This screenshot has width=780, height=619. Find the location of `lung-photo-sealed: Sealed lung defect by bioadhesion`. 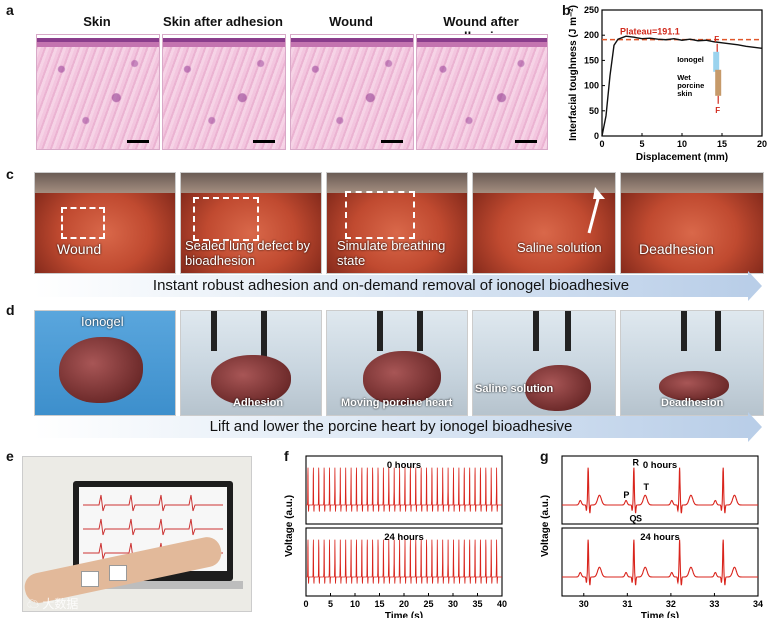

lung-photo-sealed: Sealed lung defect by bioadhesion is located at coordinates (251, 223).